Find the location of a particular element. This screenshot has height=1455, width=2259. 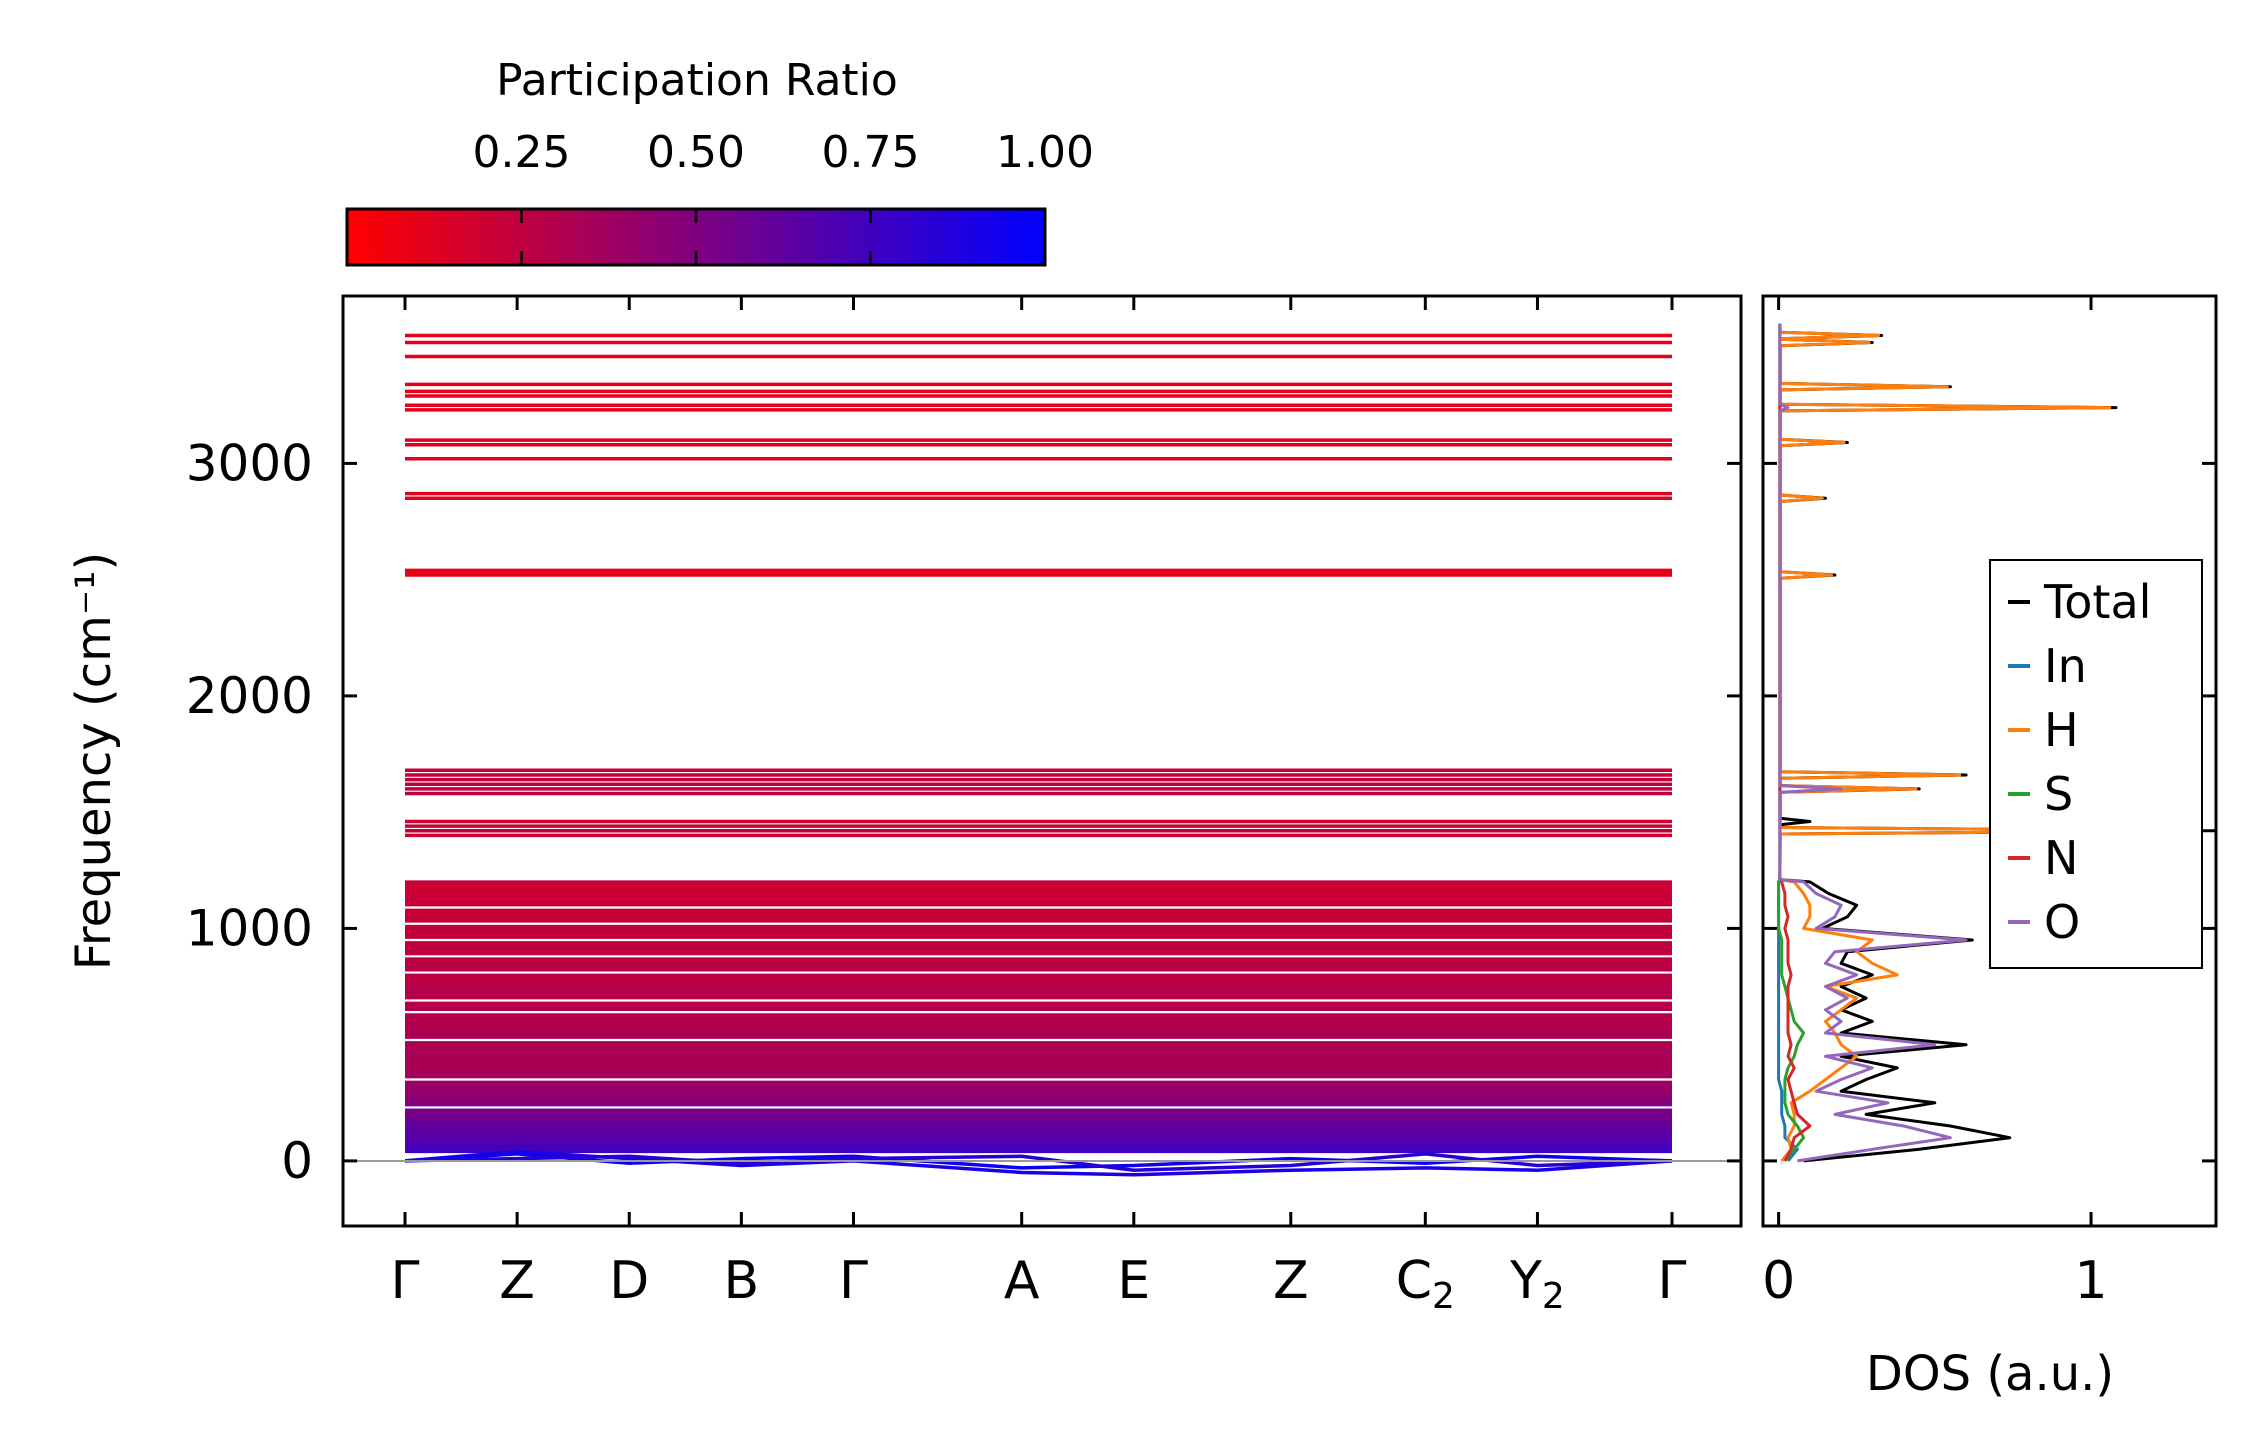

dos-series-o is located at coordinates (1873, 743).